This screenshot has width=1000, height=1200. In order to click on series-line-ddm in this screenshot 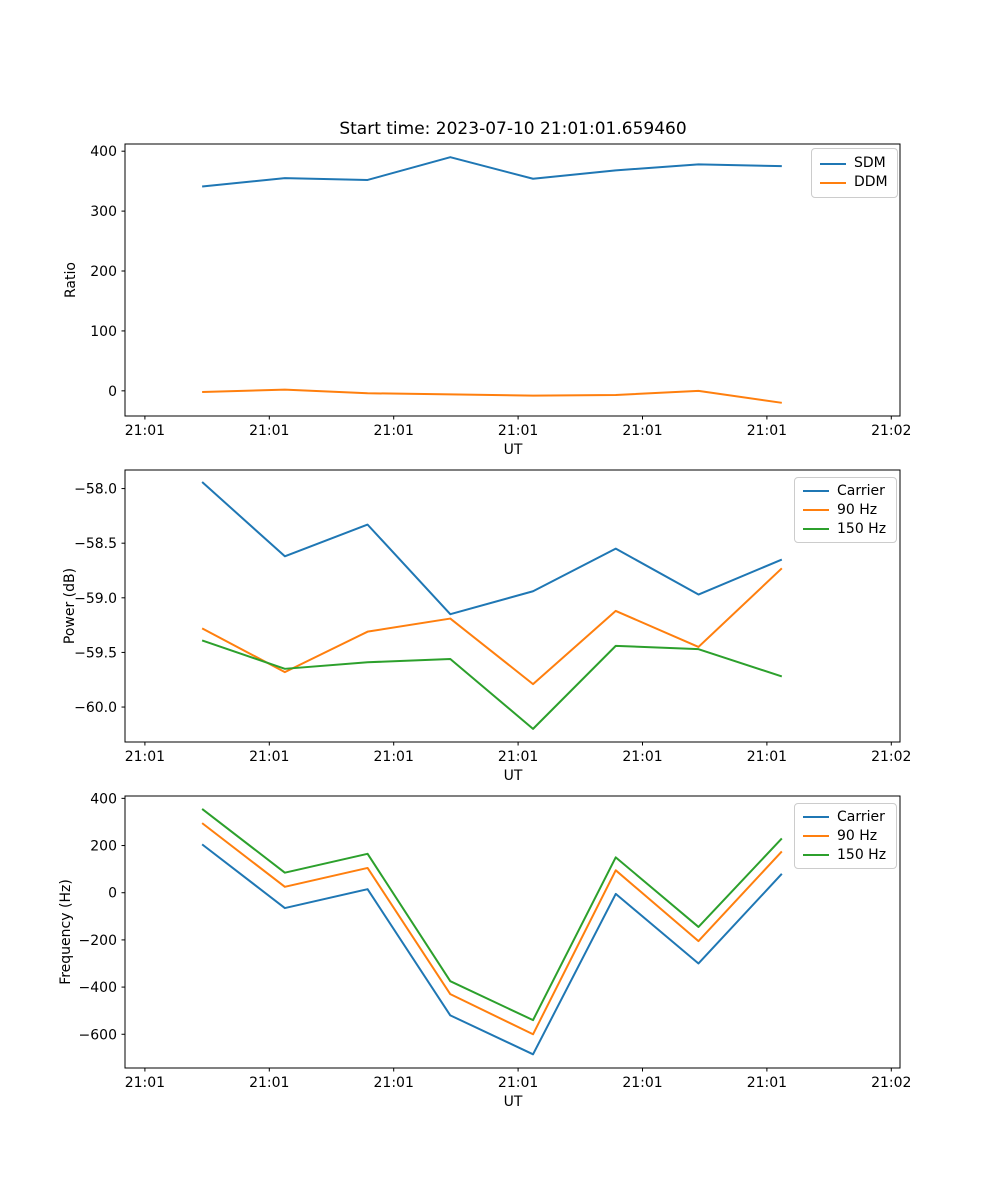, I will do `click(492, 396)`.